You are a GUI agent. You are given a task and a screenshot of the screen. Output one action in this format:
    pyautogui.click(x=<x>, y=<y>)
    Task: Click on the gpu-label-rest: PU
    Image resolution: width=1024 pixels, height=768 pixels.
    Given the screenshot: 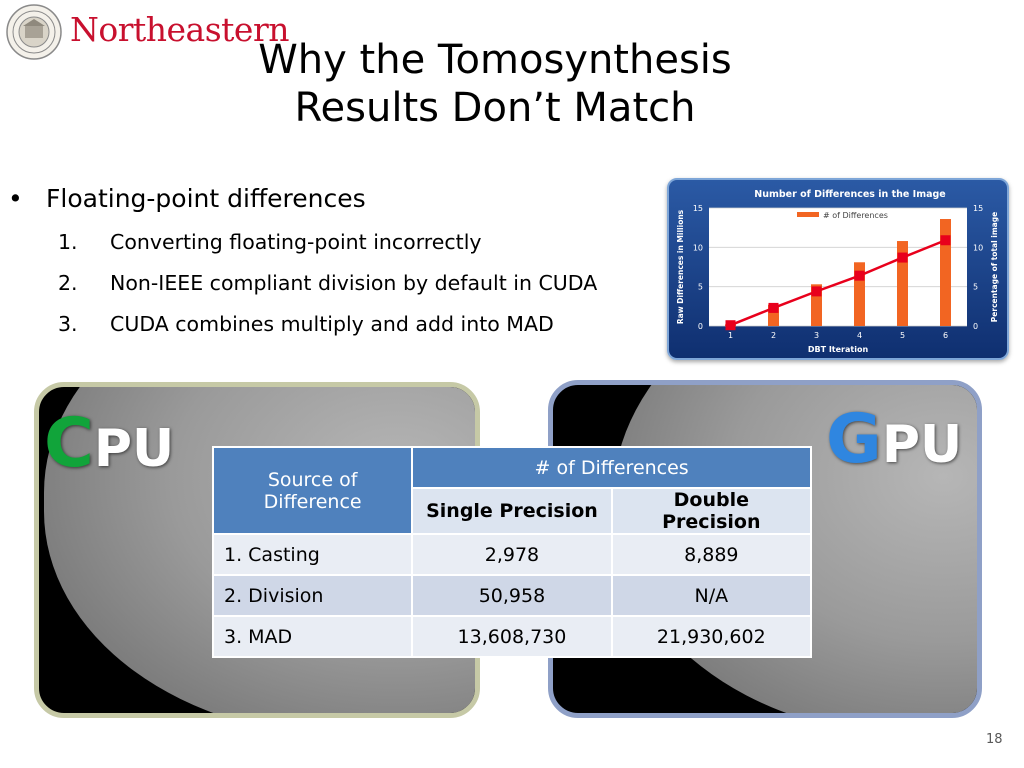 What is the action you would take?
    pyautogui.click(x=922, y=445)
    